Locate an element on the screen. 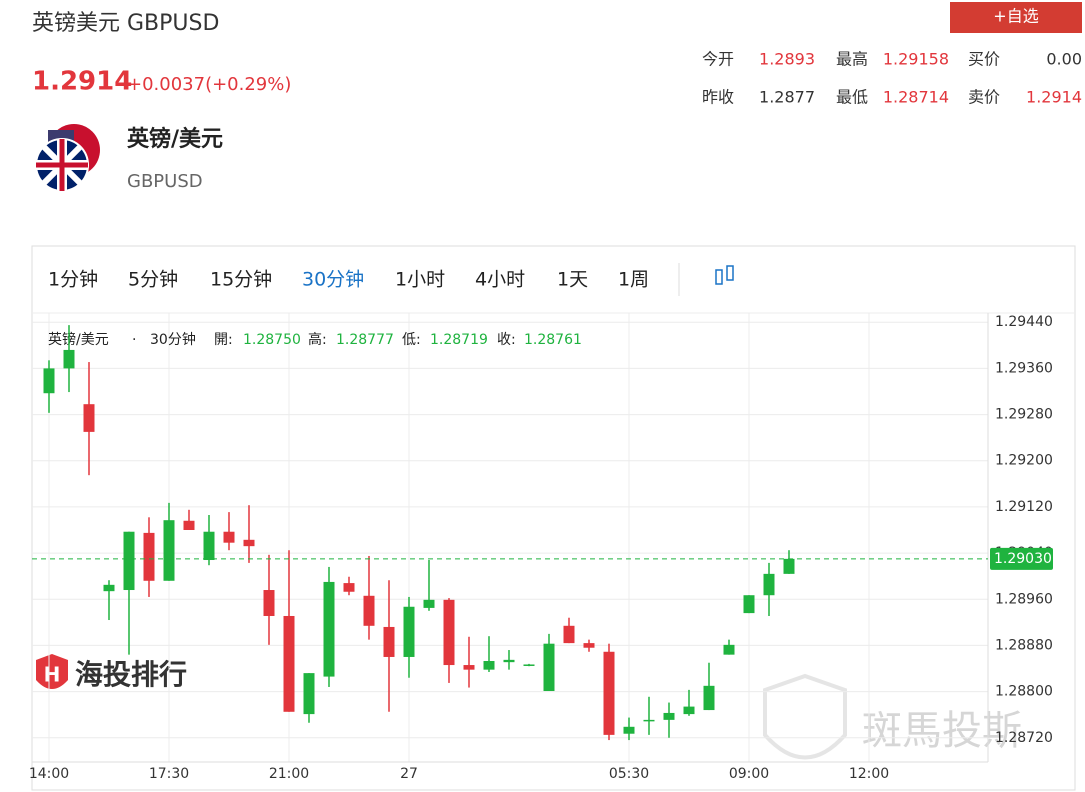  watch-button-label: +自选 is located at coordinates (1015, 16).